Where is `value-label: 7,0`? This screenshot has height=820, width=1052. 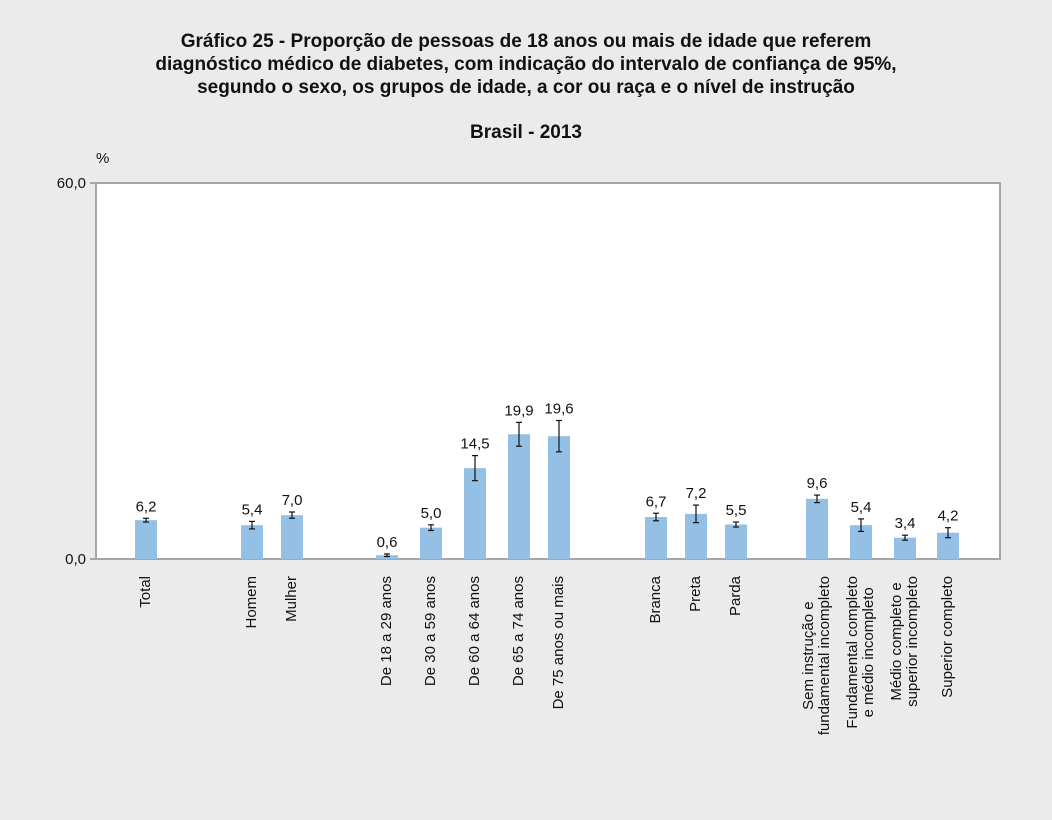
value-label: 7,0 is located at coordinates (292, 500).